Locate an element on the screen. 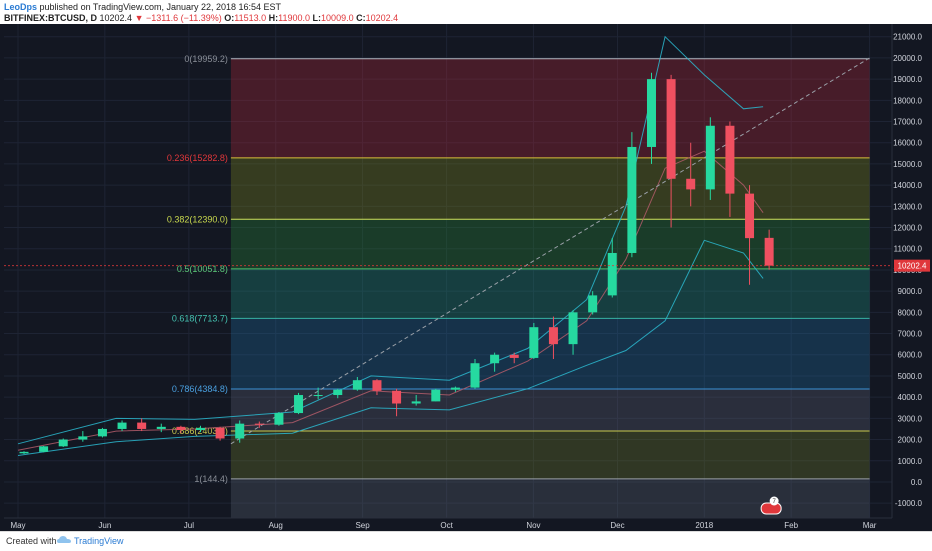 Image resolution: width=932 pixels, height=551 pixels. low-label: L: is located at coordinates (317, 18).